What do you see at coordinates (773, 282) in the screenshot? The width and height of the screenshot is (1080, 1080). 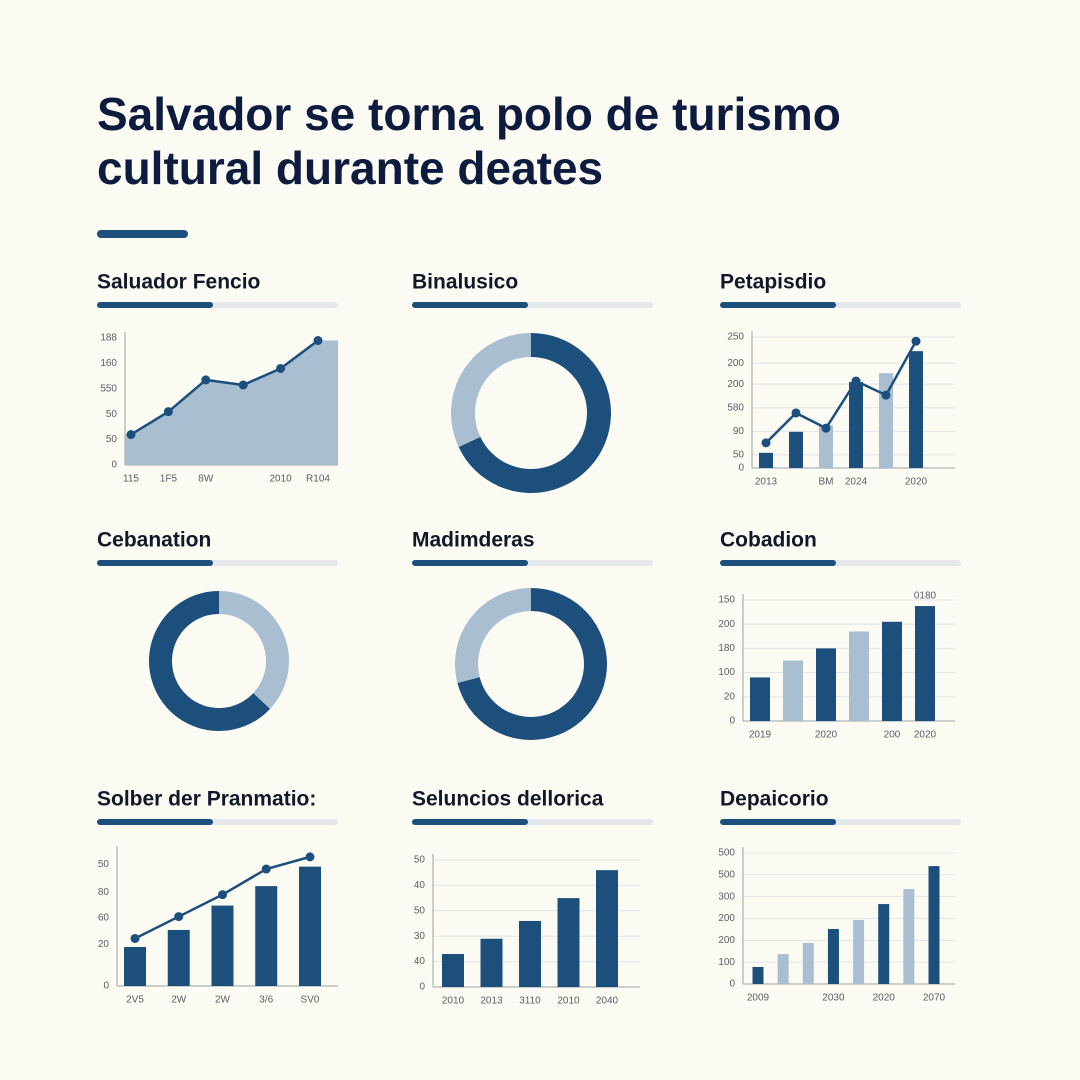 I see `chart-title: Petapisdio` at bounding box center [773, 282].